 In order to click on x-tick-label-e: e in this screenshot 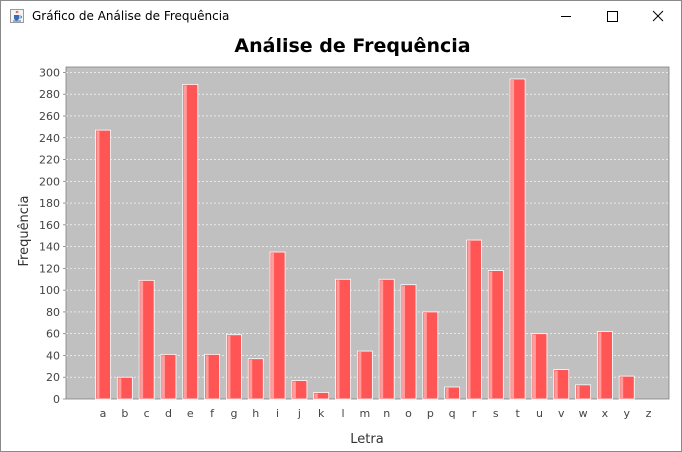, I will do `click(190, 413)`.